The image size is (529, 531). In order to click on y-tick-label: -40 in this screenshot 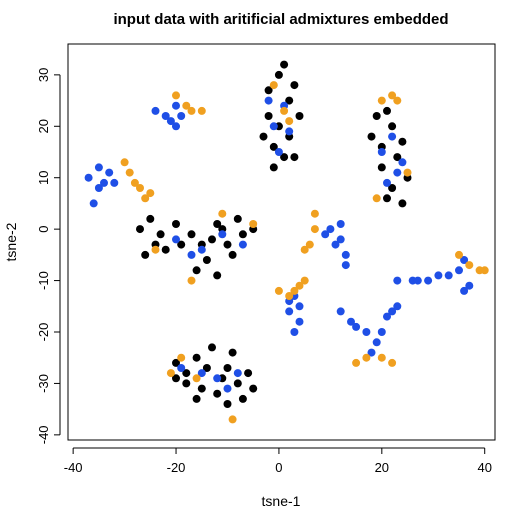, I will do `click(43, 434)`.